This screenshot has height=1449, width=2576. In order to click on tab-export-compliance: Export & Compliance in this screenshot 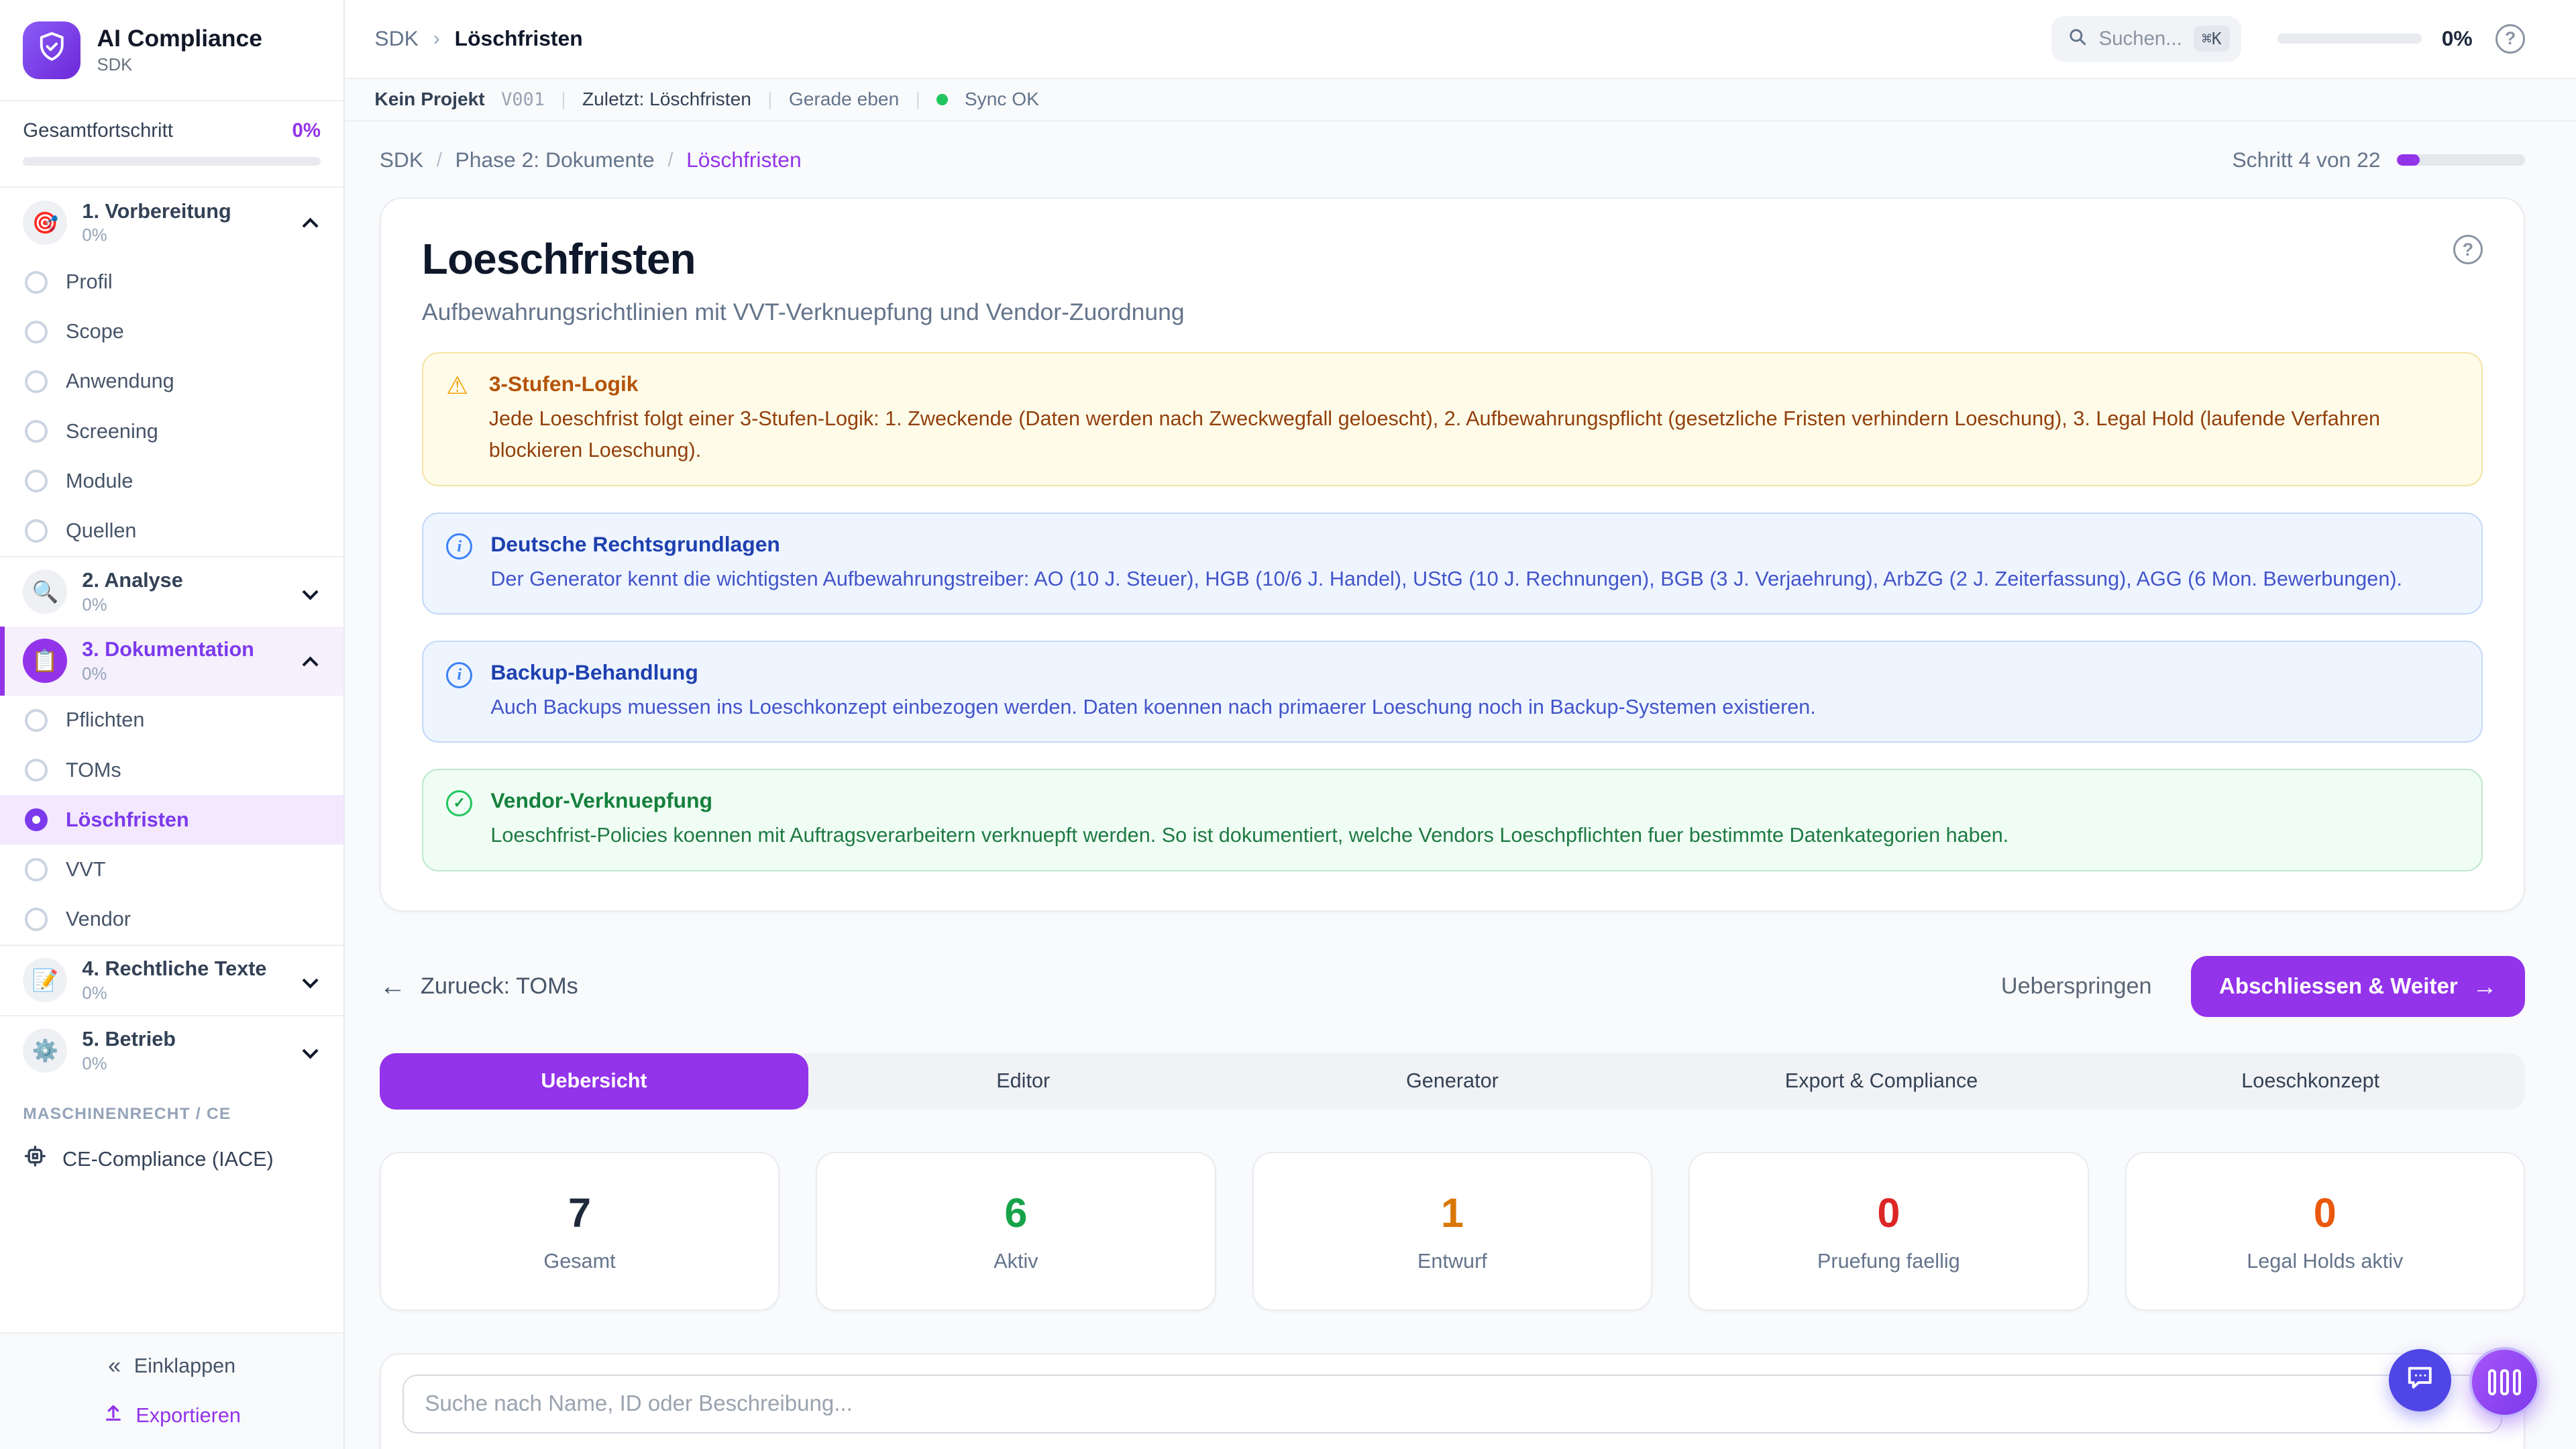, I will do `click(1881, 1081)`.